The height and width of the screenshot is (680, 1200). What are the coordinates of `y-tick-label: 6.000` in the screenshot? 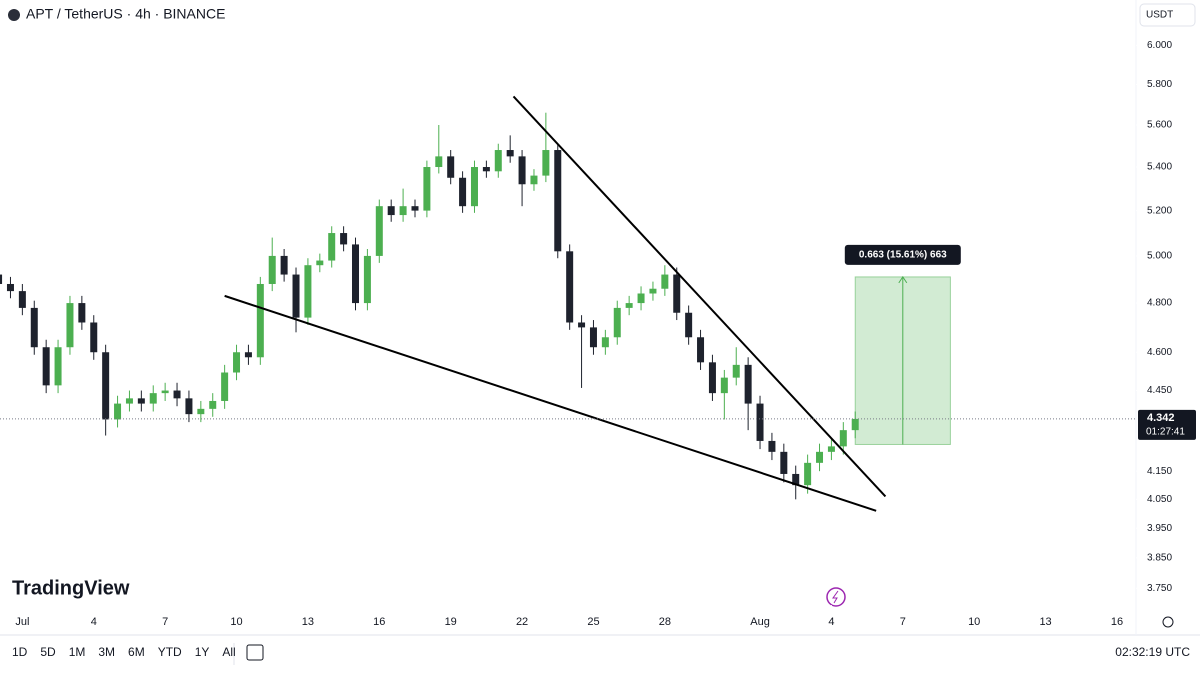 It's located at (1159, 45).